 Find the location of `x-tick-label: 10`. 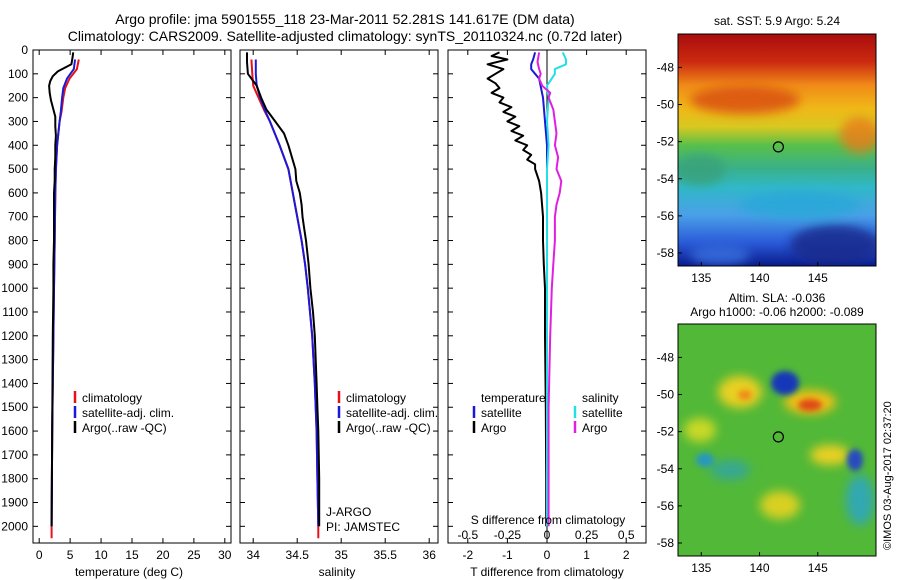

x-tick-label: 10 is located at coordinates (101, 555).